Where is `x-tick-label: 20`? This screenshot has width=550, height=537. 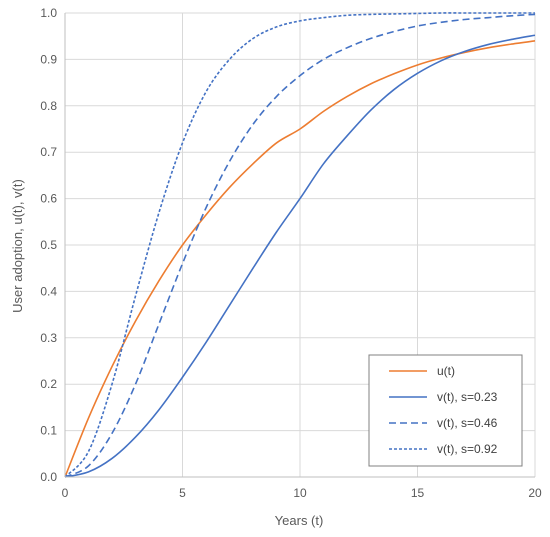 x-tick-label: 20 is located at coordinates (535, 493).